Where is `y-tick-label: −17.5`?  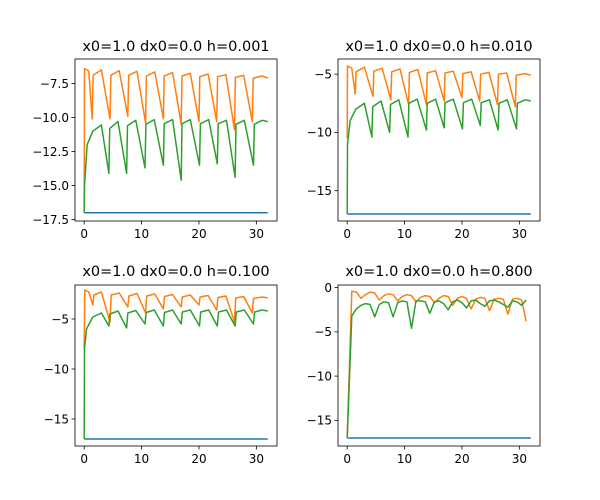
y-tick-label: −17.5 is located at coordinates (50, 220).